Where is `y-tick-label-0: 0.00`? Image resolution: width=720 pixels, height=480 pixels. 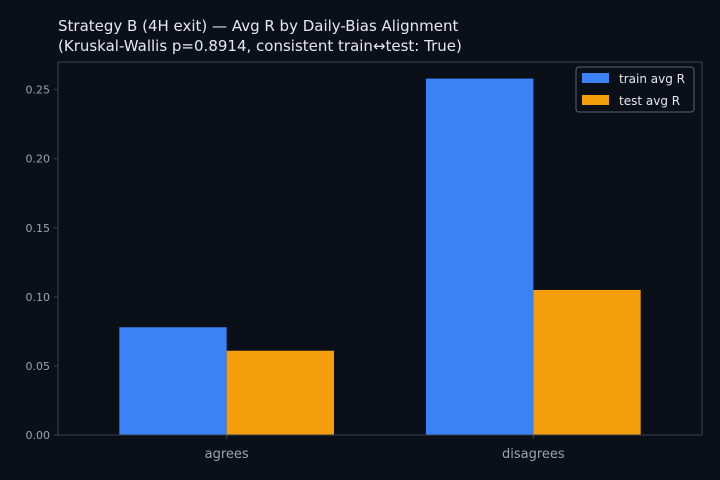 y-tick-label-0: 0.00 is located at coordinates (38, 435).